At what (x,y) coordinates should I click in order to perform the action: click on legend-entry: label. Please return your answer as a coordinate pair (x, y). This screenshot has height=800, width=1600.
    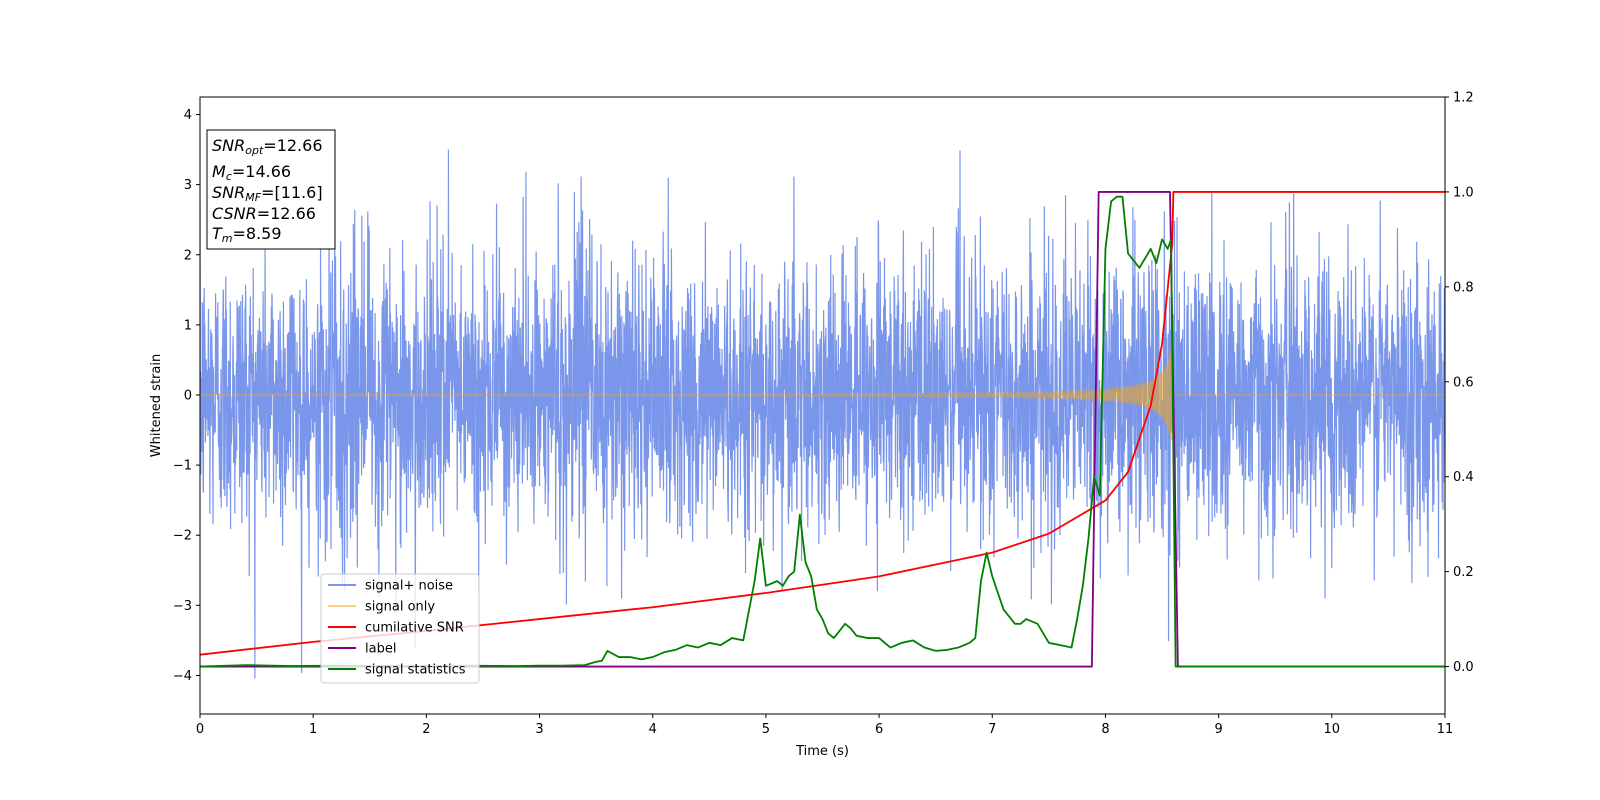
    Looking at the image, I should click on (380, 649).